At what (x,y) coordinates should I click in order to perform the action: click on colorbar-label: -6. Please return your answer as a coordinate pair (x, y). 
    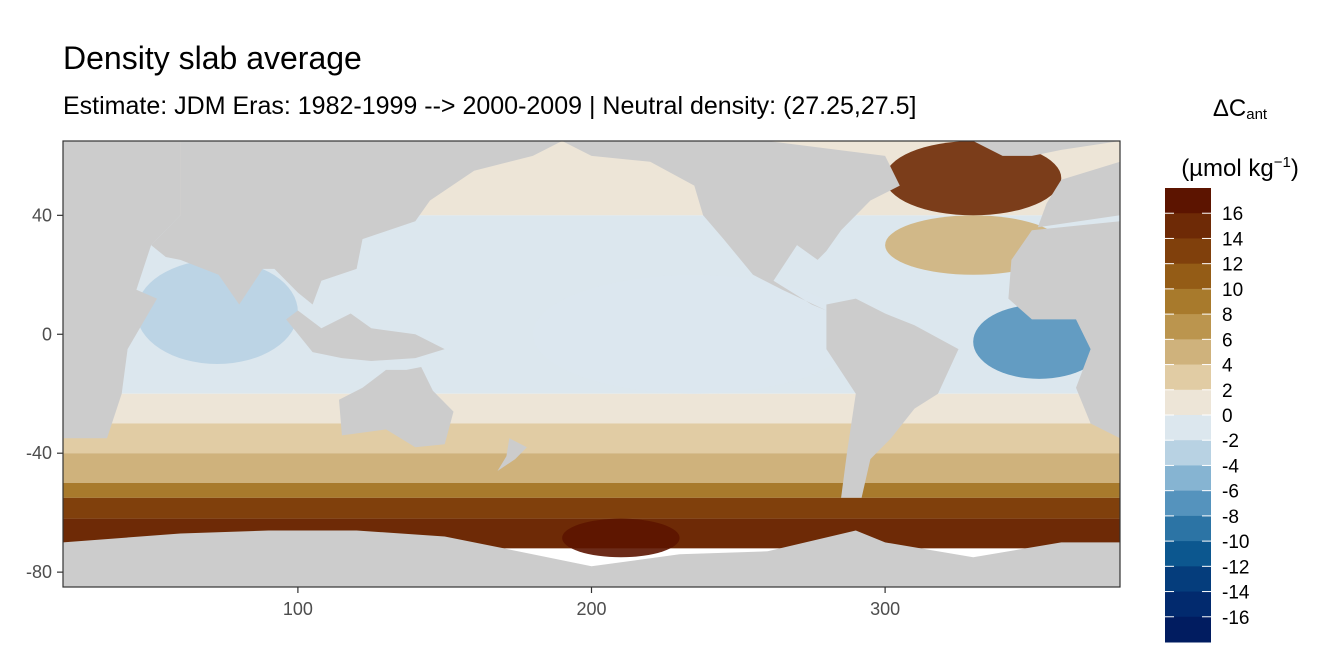
    Looking at the image, I should click on (1230, 492).